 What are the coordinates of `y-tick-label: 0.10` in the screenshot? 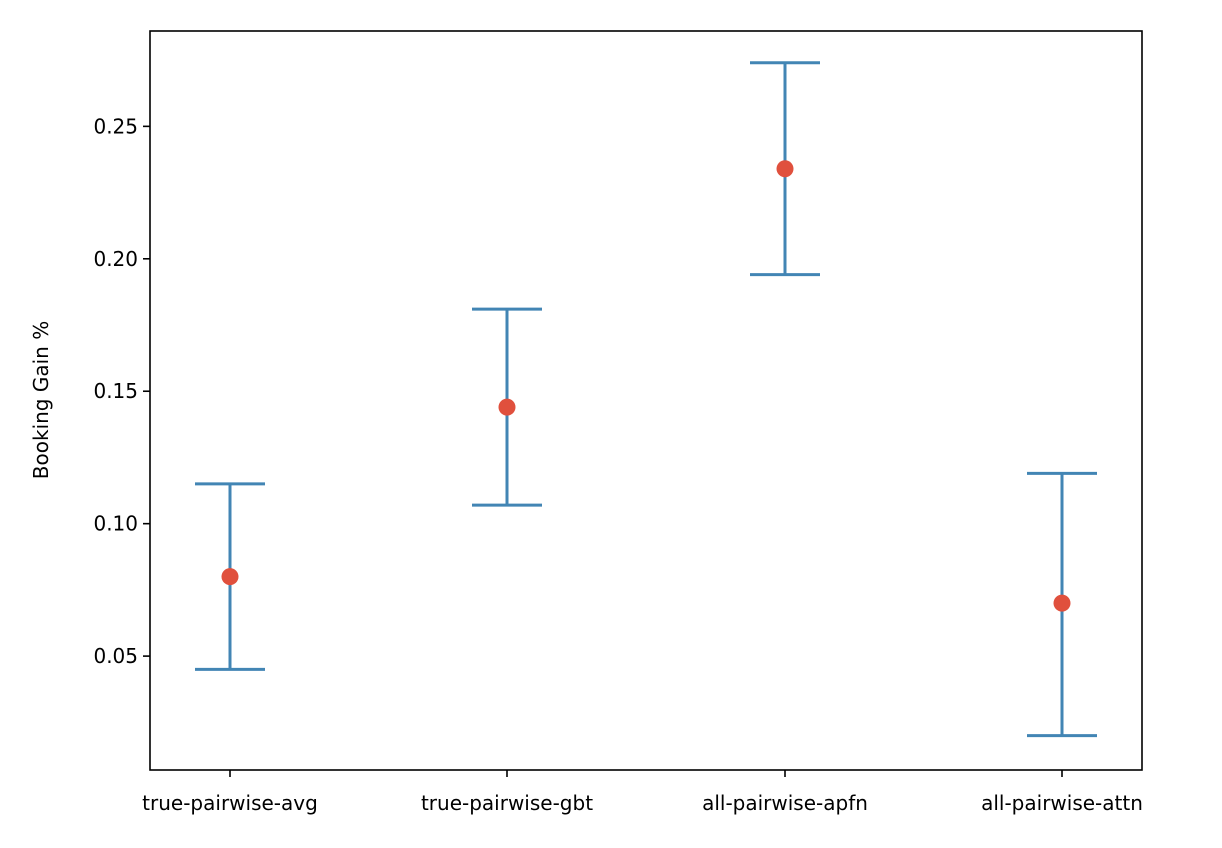 It's located at (115, 524).